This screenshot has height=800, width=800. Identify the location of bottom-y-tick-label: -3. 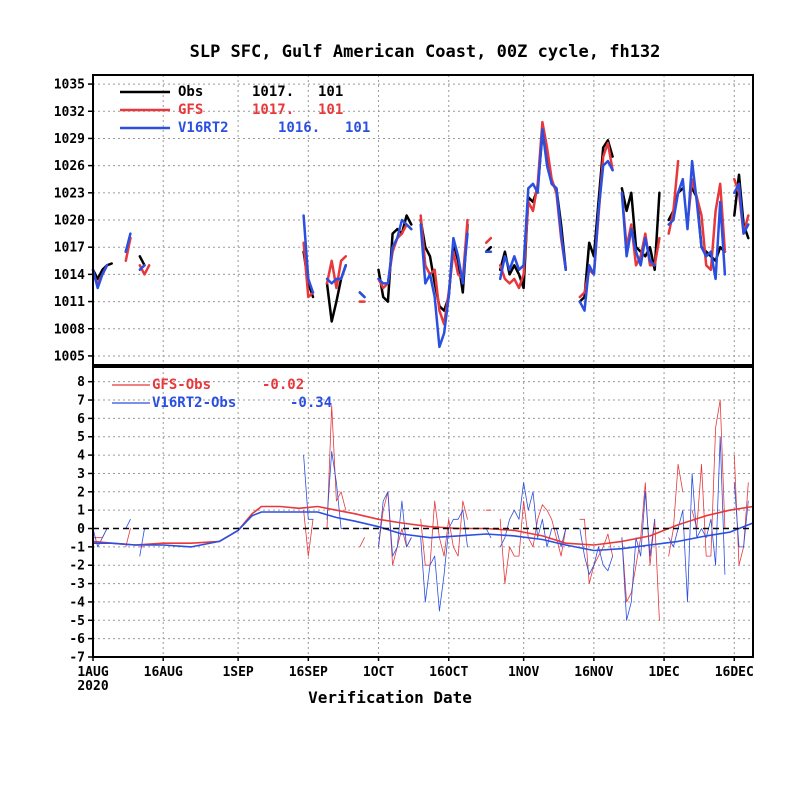
(77, 584).